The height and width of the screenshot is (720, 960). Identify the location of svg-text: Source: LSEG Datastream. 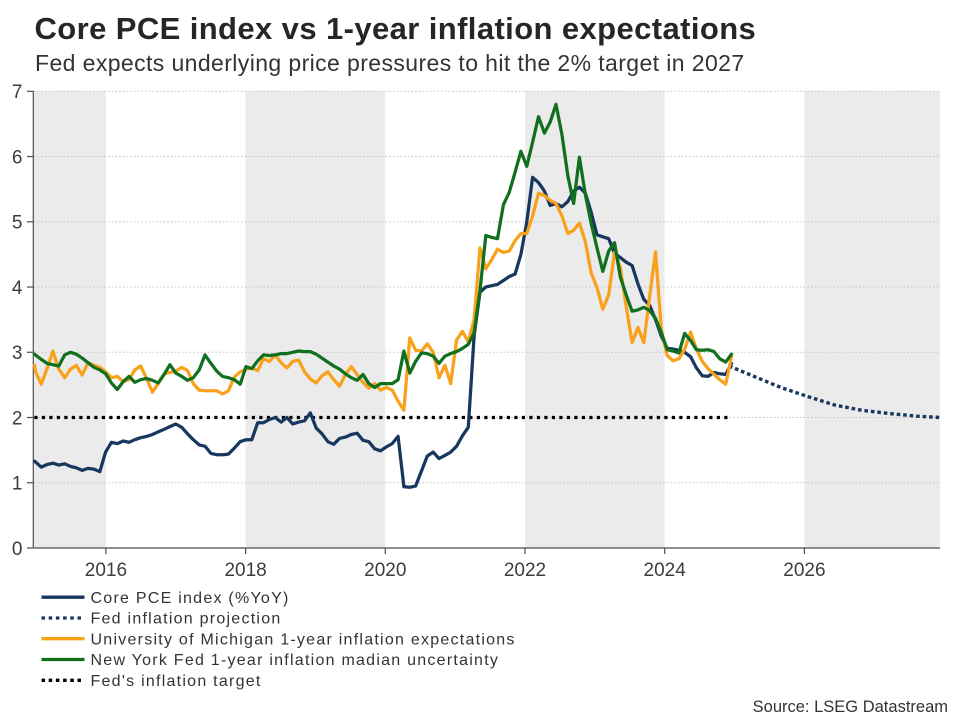
(850, 707).